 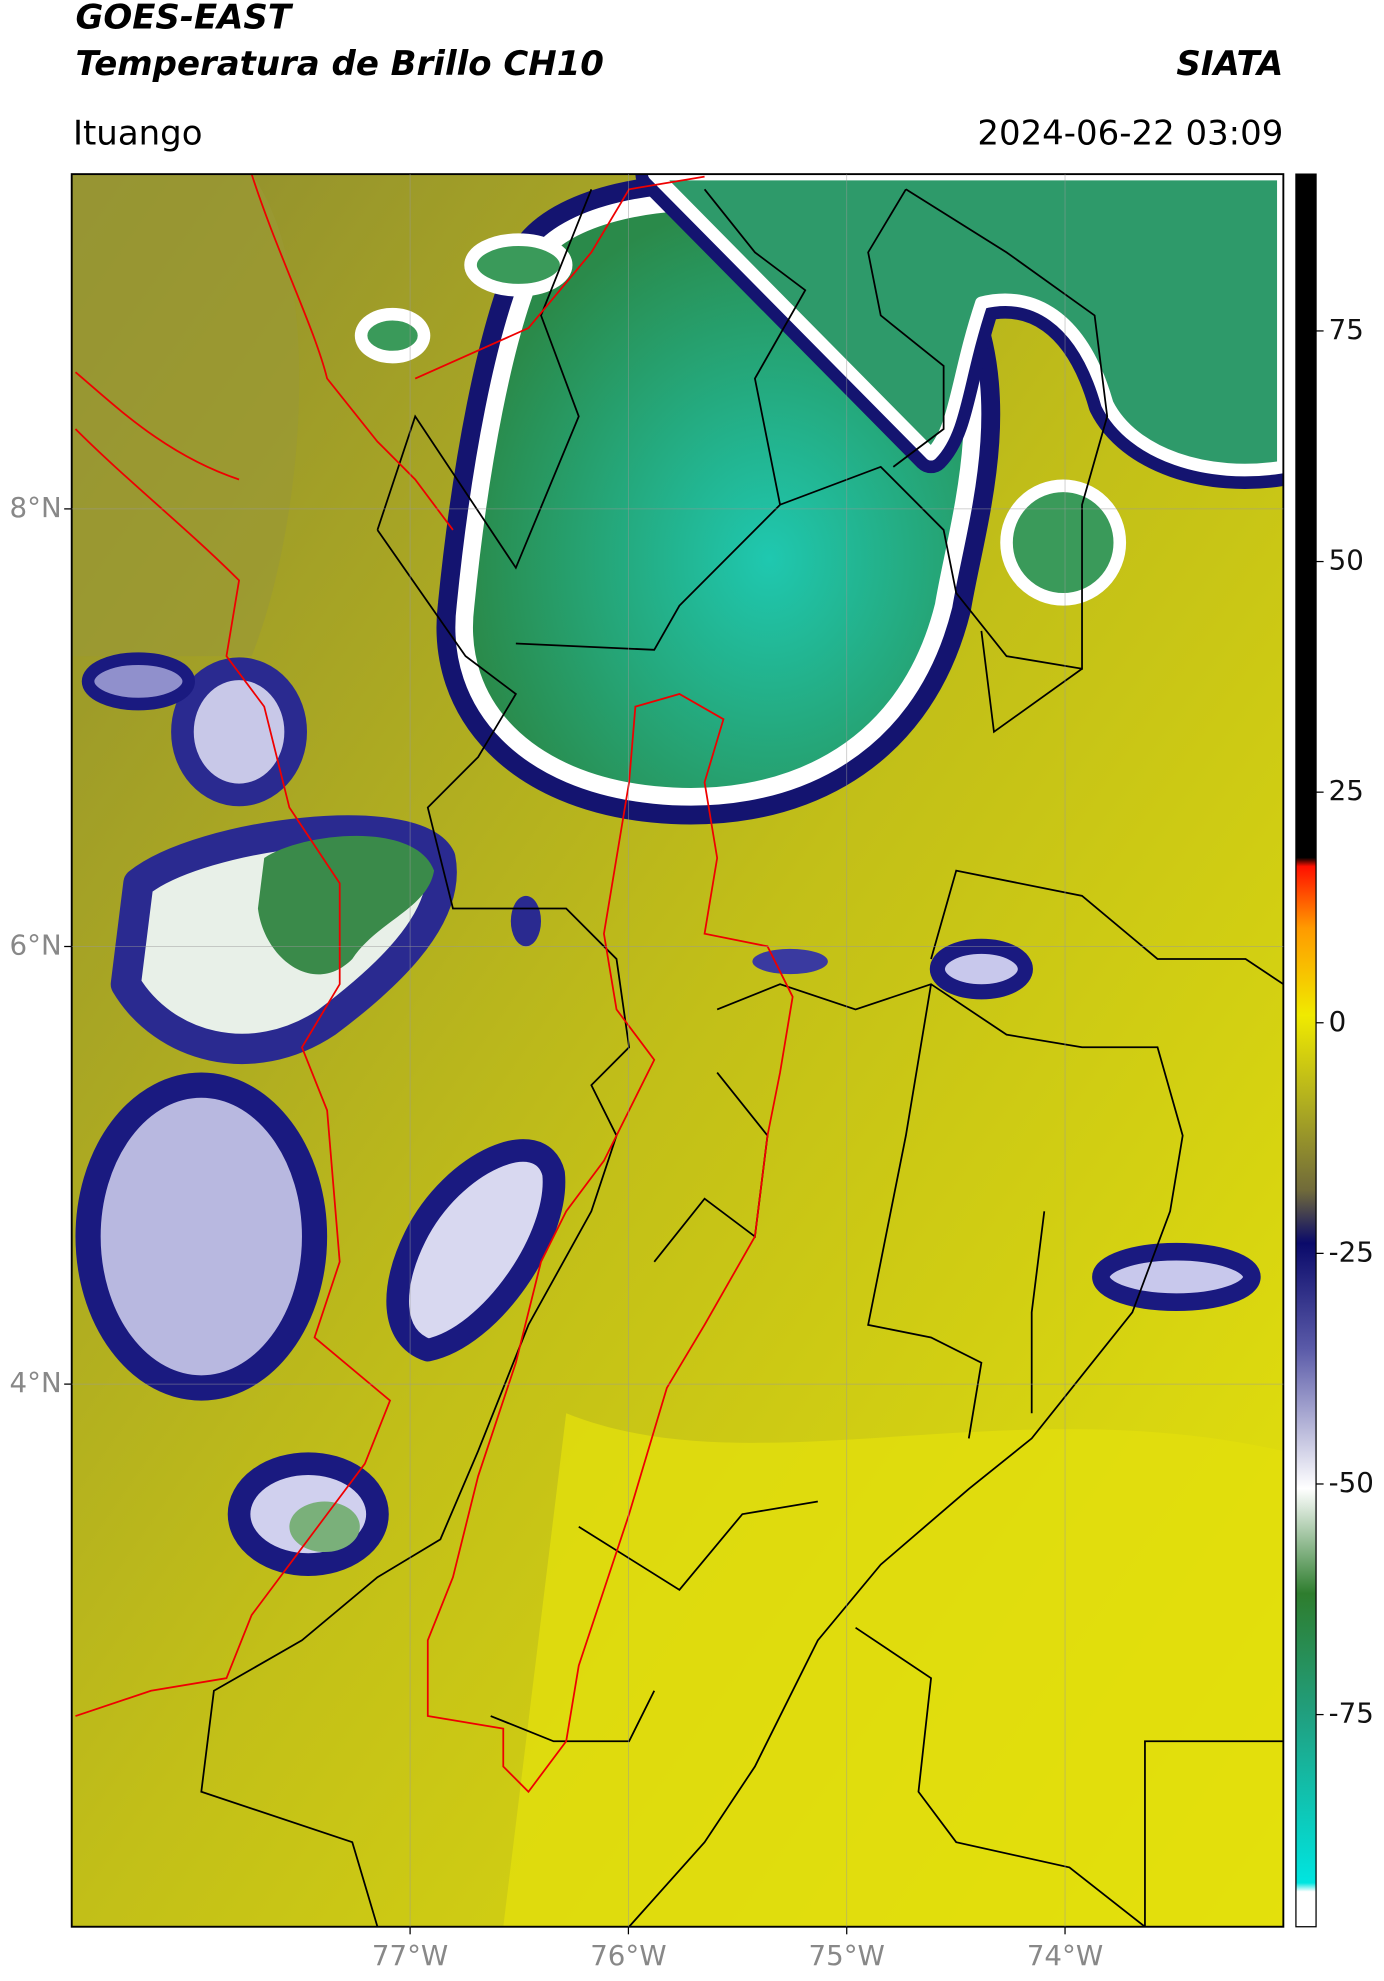 What do you see at coordinates (36, 944) in the screenshot?
I see `y-tick-label: 6°N` at bounding box center [36, 944].